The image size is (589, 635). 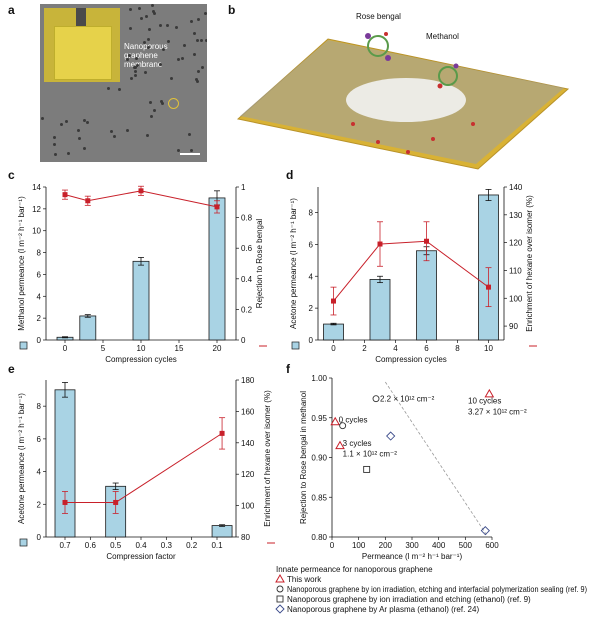 I want to click on x-axis-label: Compression cycles, so click(x=411, y=359).